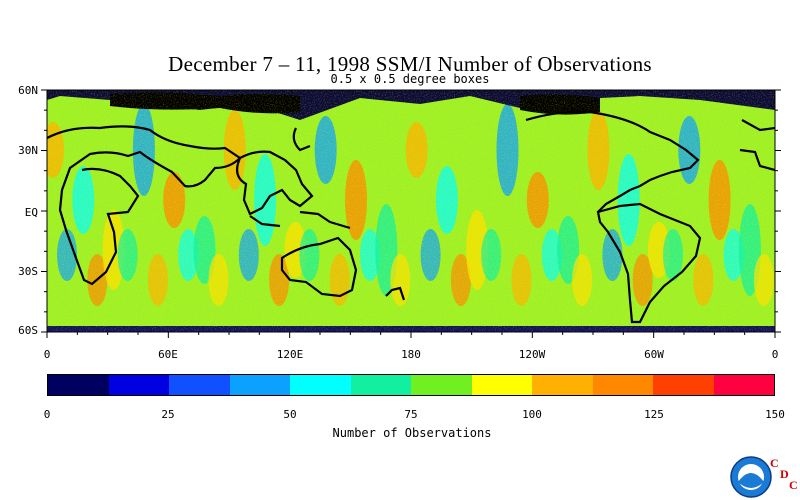  What do you see at coordinates (532, 354) in the screenshot?
I see `lon-label-120w: 120W` at bounding box center [532, 354].